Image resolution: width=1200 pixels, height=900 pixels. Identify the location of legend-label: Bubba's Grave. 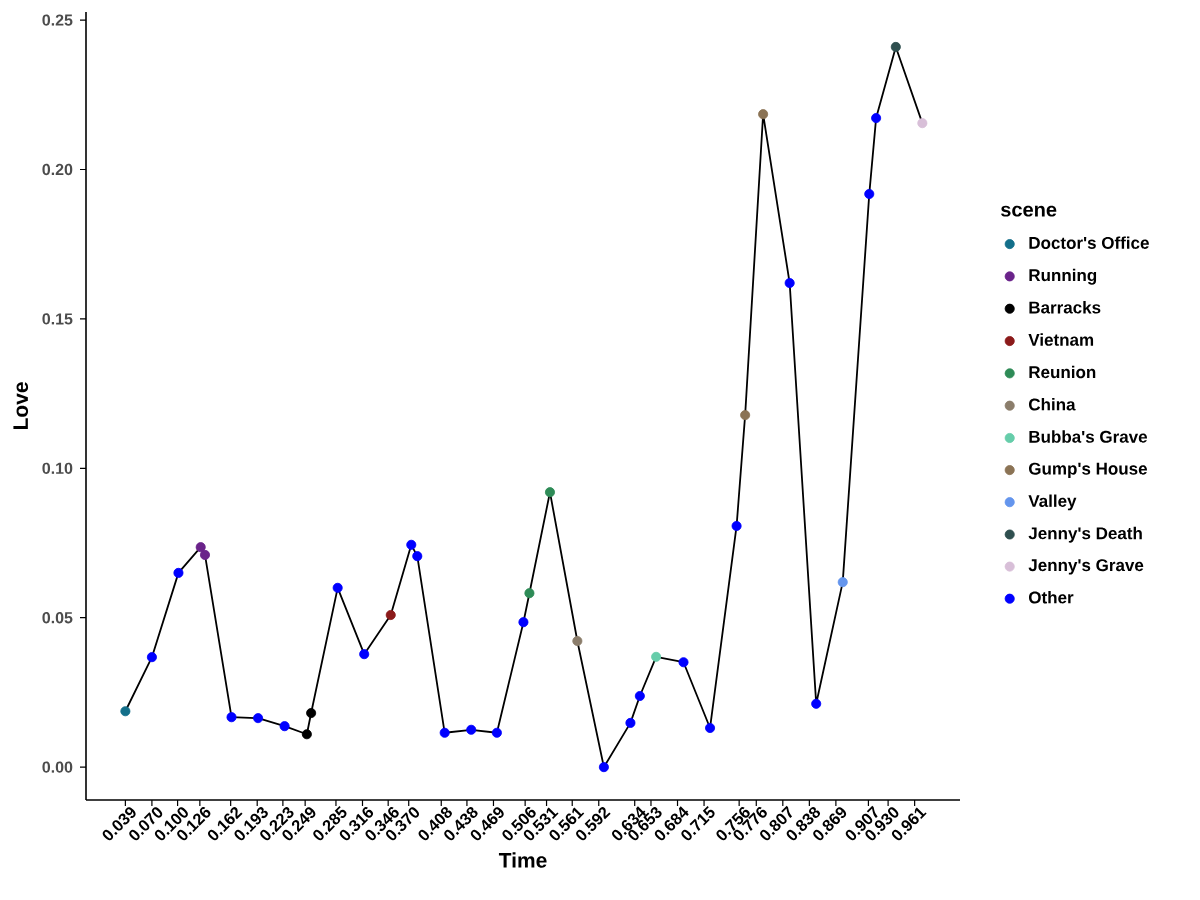
(1088, 436).